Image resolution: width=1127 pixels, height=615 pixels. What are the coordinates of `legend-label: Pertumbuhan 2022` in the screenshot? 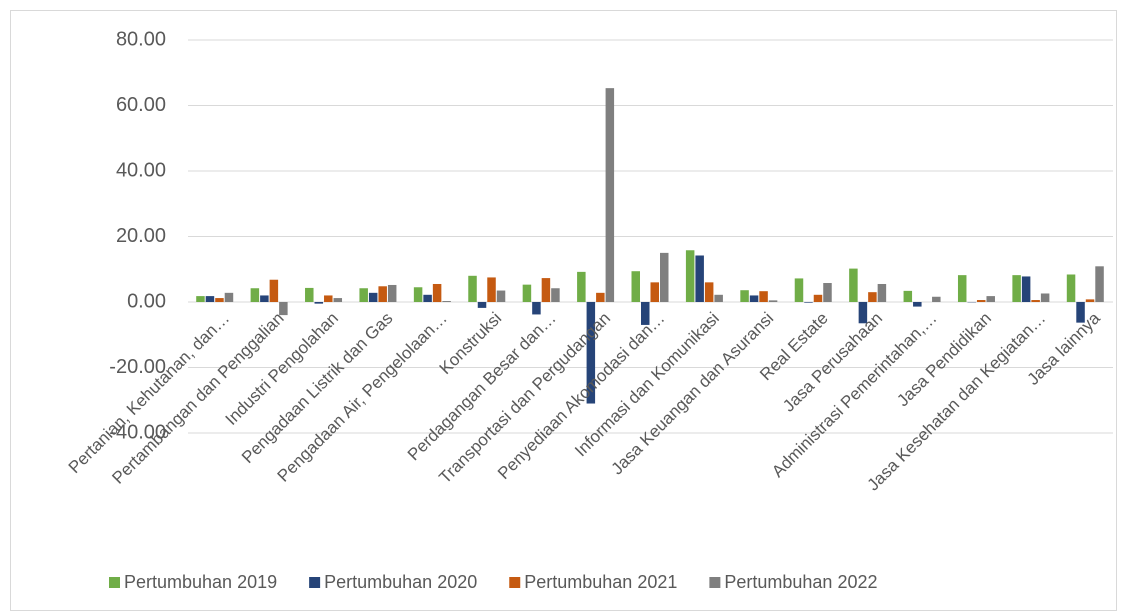 It's located at (800, 582).